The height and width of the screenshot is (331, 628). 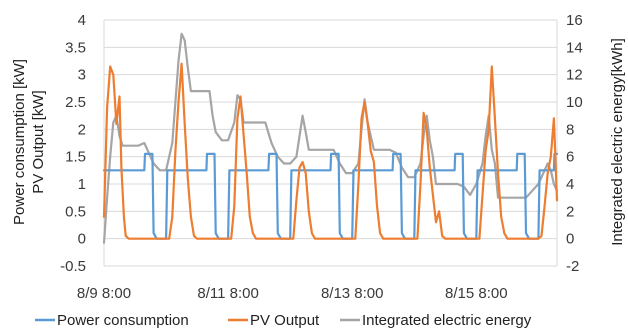 I want to click on y-left-tick-label: 0.5, so click(x=75, y=211).